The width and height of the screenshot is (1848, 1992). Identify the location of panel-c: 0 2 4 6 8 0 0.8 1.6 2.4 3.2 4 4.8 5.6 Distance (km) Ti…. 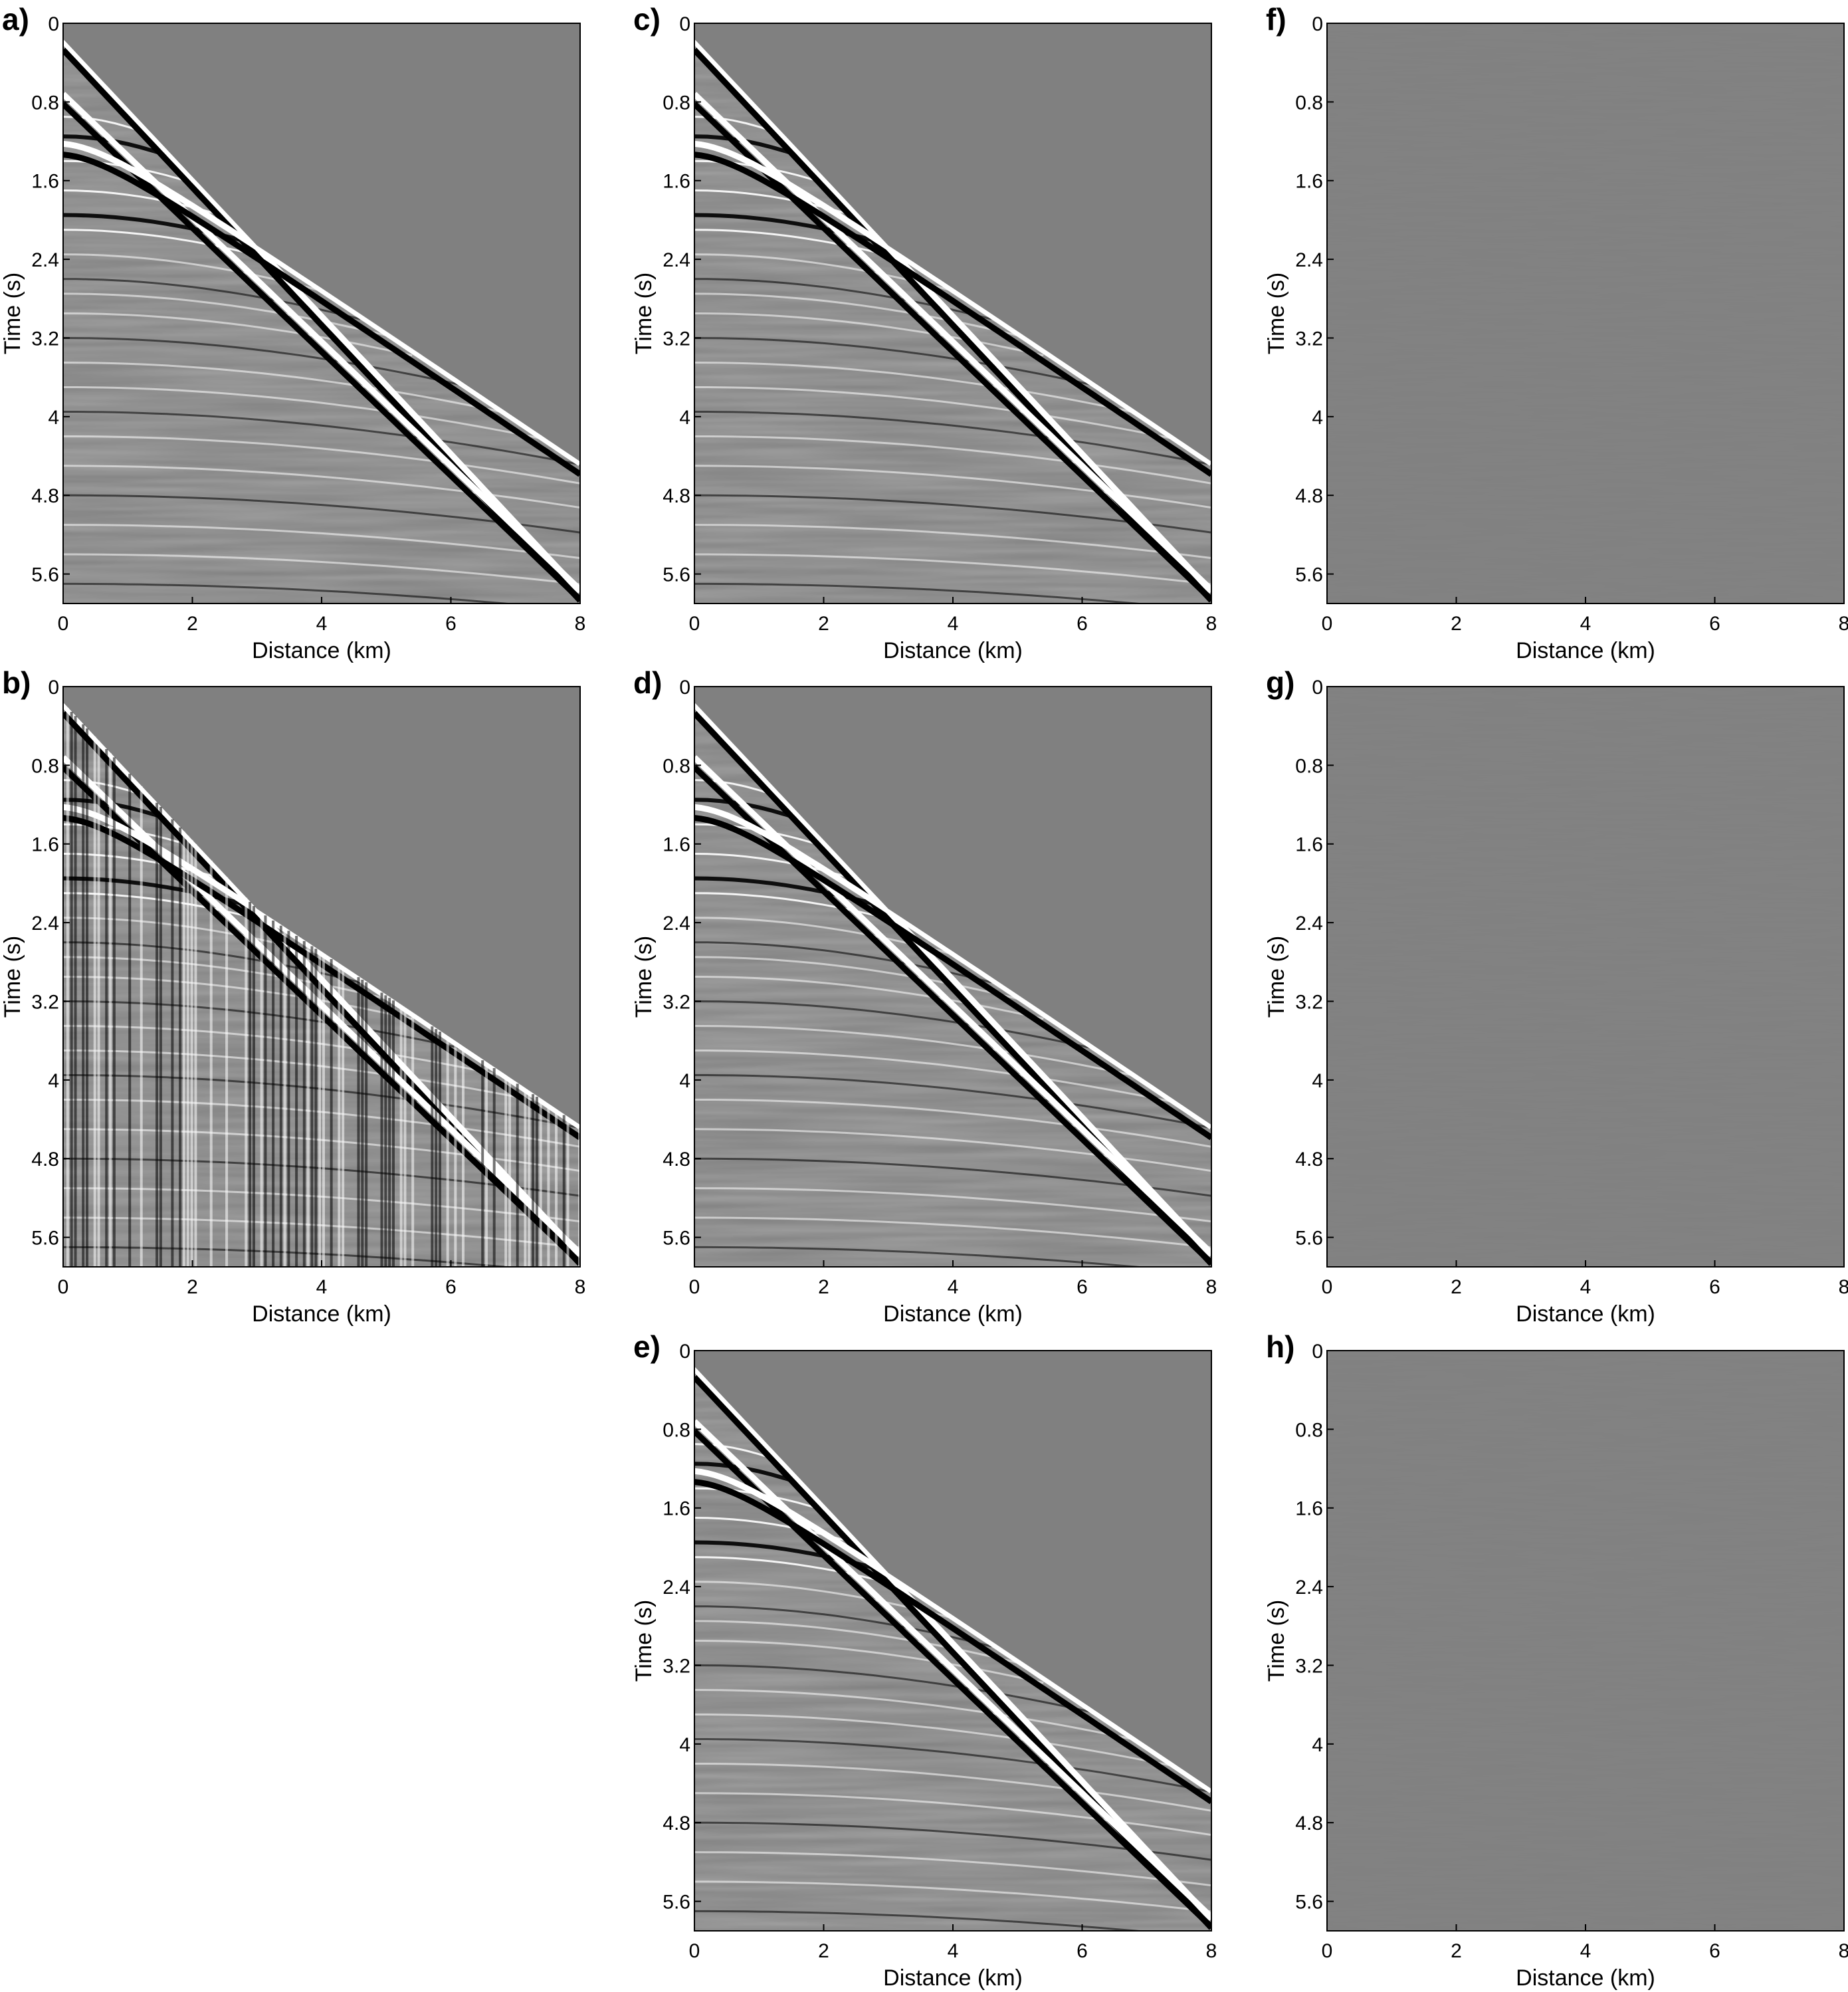
(924, 332).